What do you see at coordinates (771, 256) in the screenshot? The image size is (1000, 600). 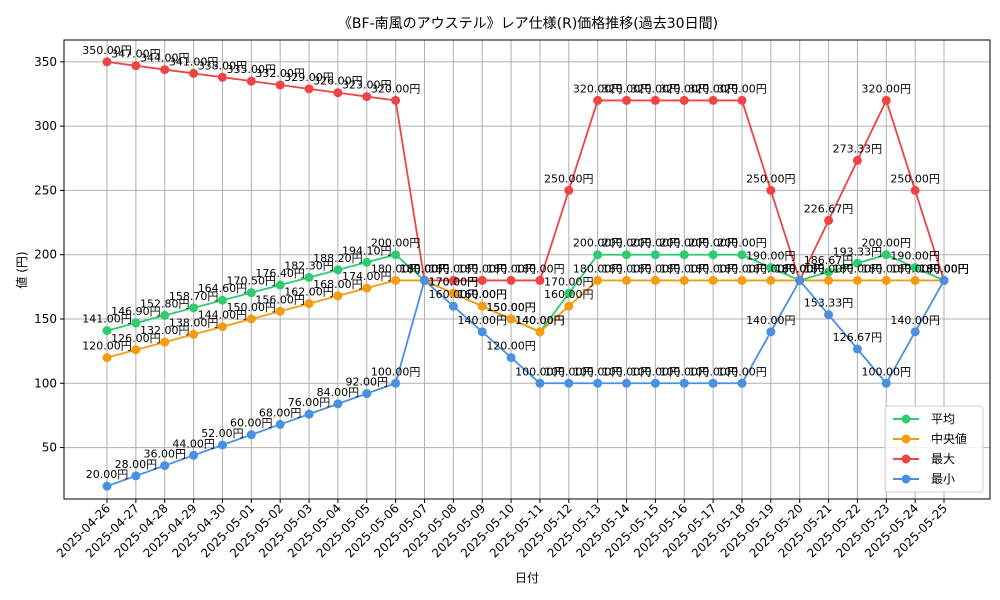 I see `data-label: 190.00円` at bounding box center [771, 256].